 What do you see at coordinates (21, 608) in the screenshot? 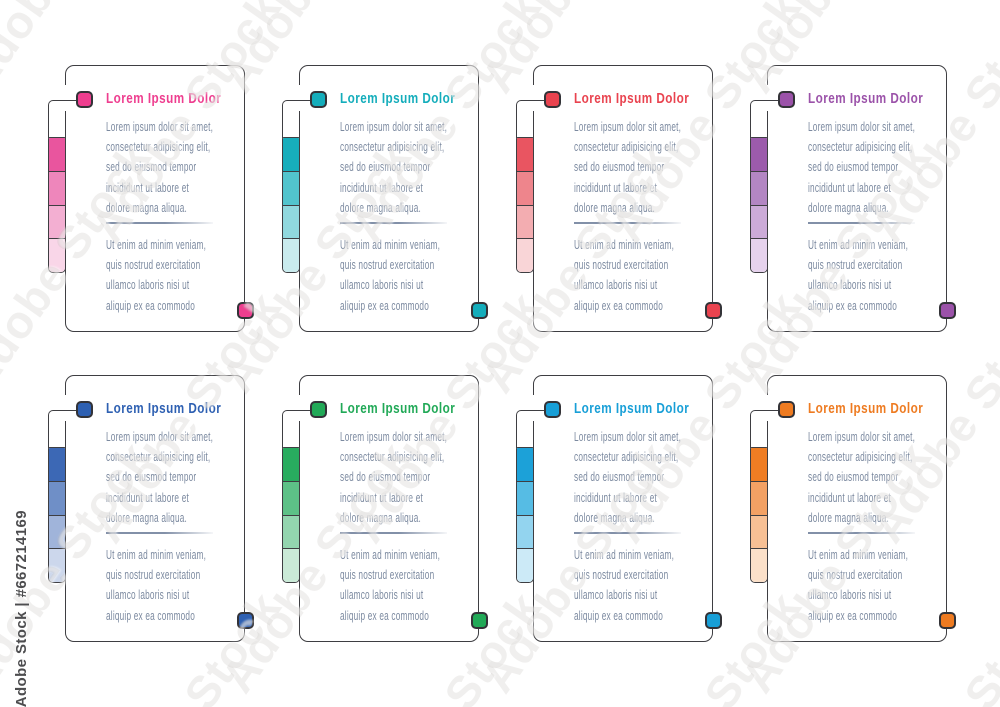
I see `adobe-stock-credit-text: Adobe Stock | #667214169` at bounding box center [21, 608].